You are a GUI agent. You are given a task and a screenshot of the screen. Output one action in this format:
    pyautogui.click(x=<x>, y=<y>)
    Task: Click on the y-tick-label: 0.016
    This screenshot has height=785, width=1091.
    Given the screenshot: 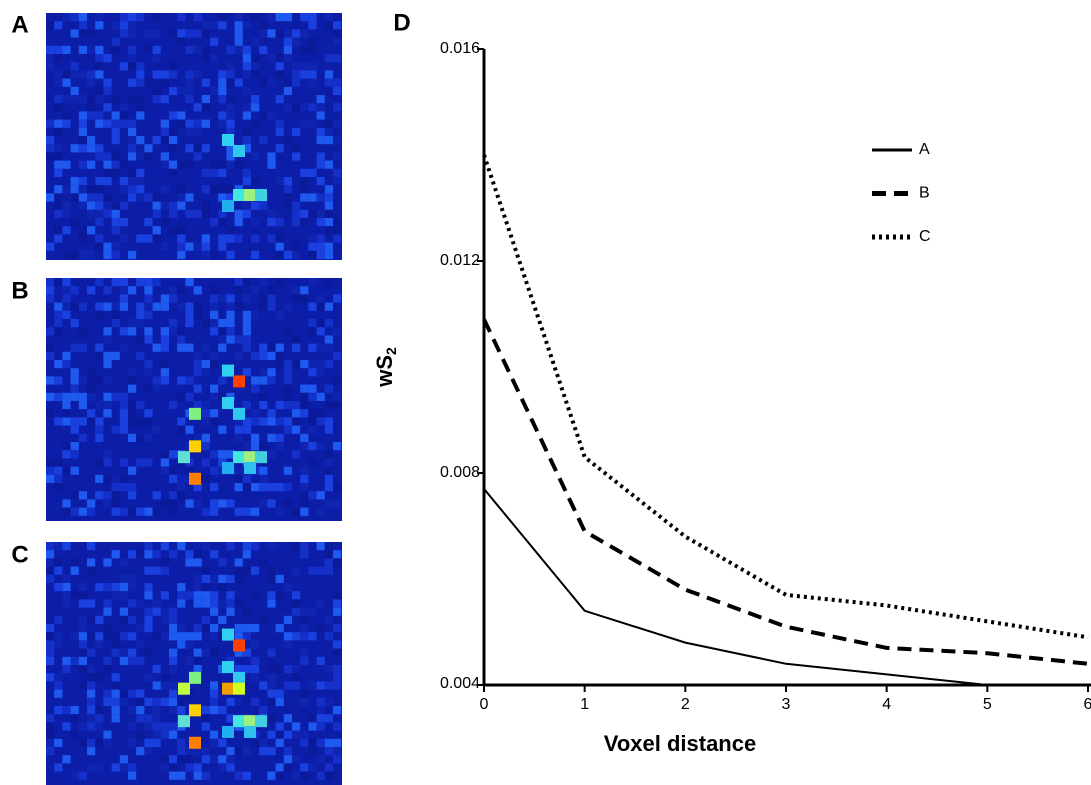 What is the action you would take?
    pyautogui.click(x=460, y=48)
    